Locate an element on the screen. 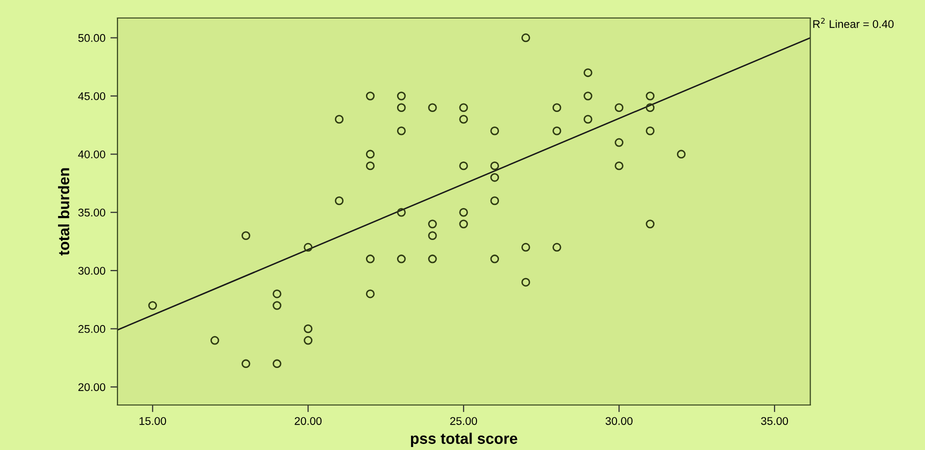  x-tick-label: 35.00 is located at coordinates (774, 421).